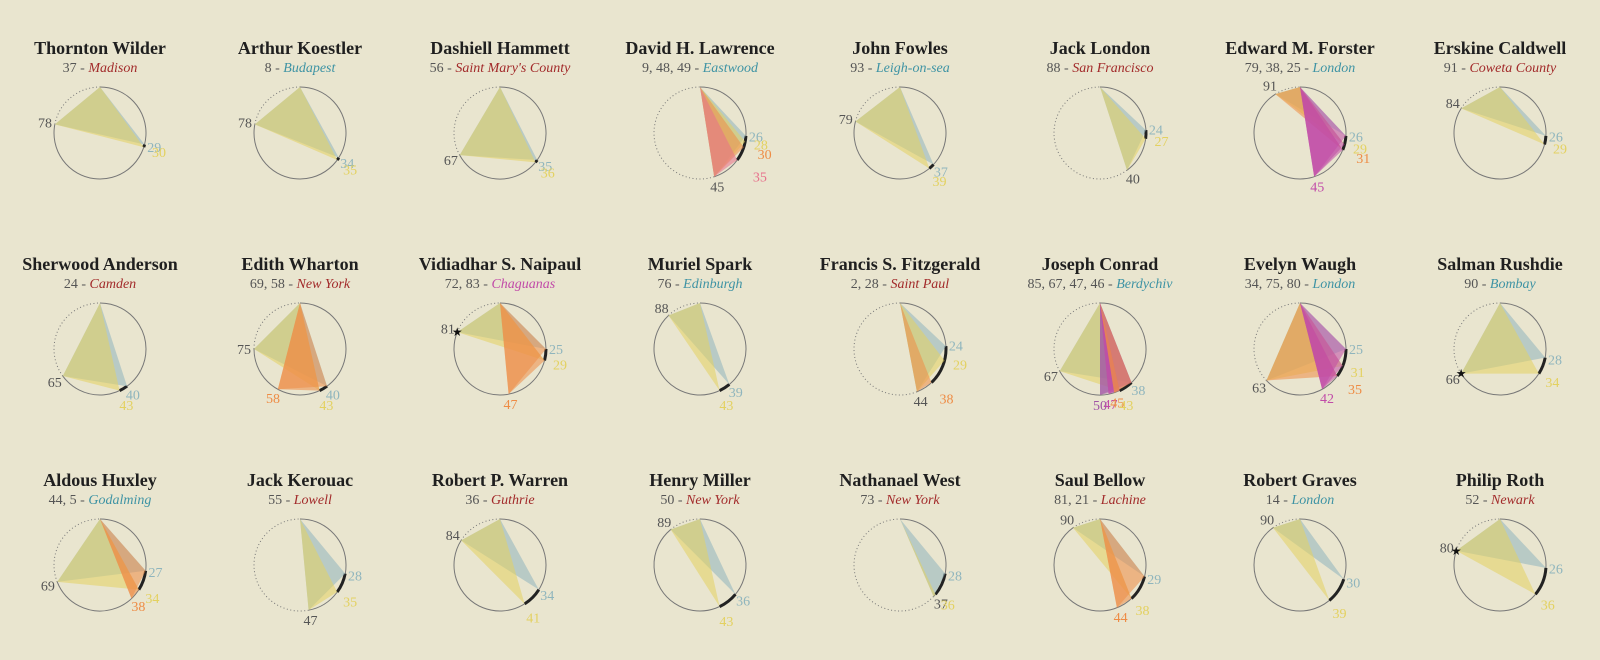  Describe the element at coordinates (62, 500) in the screenshot. I see `birth-numbers: 44, 5` at that location.